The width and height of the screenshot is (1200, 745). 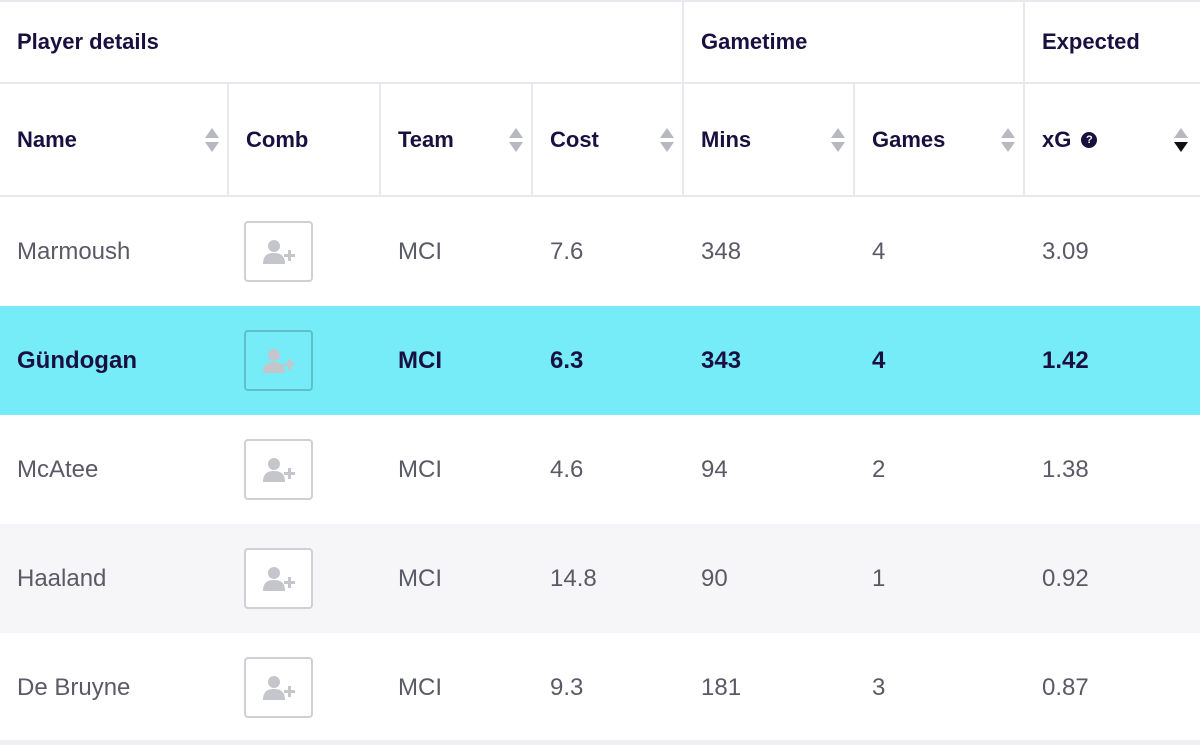 What do you see at coordinates (1065, 578) in the screenshot?
I see `player-xg: 0.92` at bounding box center [1065, 578].